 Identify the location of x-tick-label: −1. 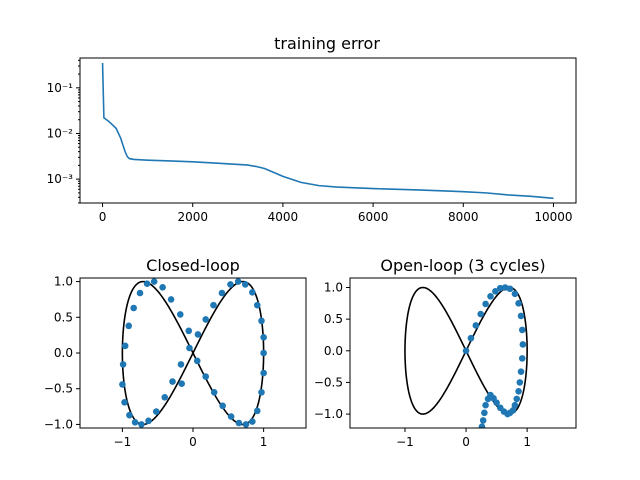
(123, 442).